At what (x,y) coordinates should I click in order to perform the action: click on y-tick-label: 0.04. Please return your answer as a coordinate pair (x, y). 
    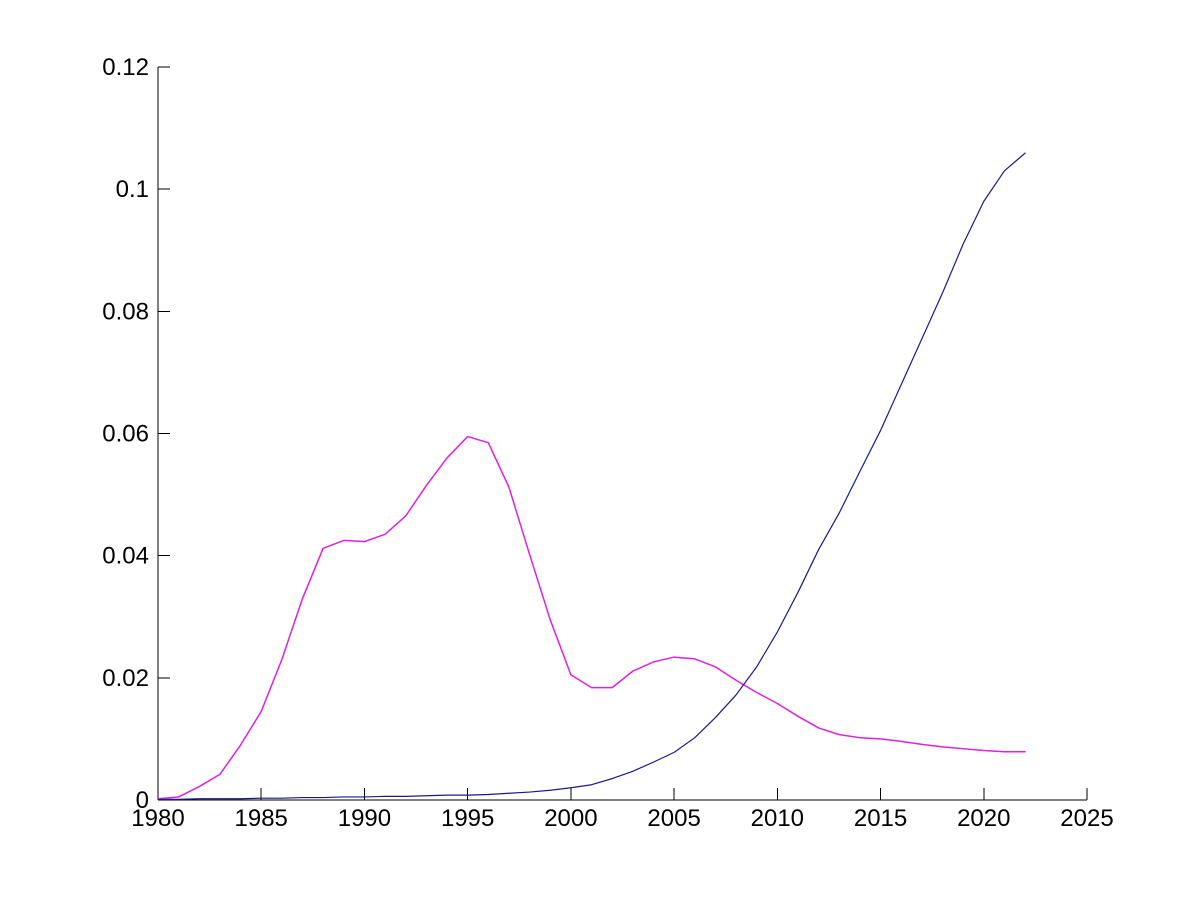
    Looking at the image, I should click on (125, 556).